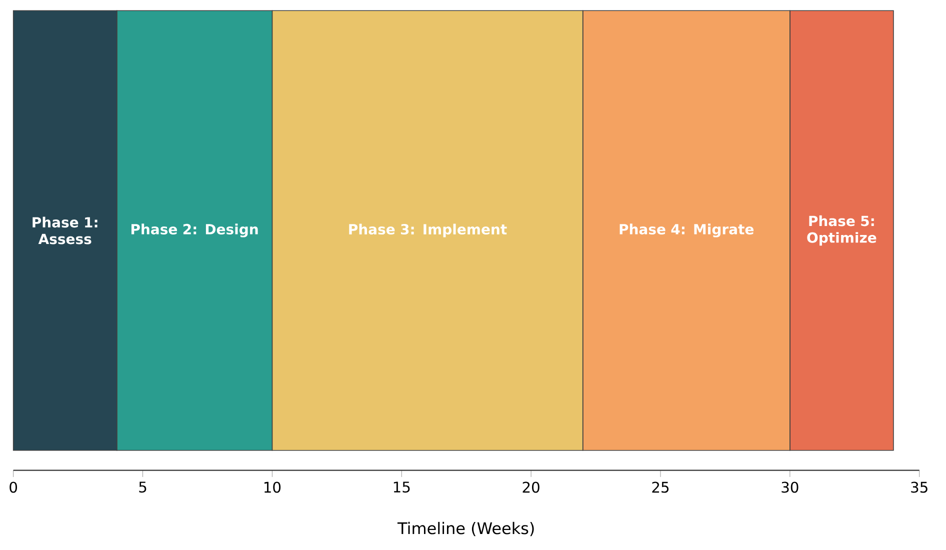 Image resolution: width=946 pixels, height=550 pixels. I want to click on series-label: Phase 1: Assess, so click(65, 230).